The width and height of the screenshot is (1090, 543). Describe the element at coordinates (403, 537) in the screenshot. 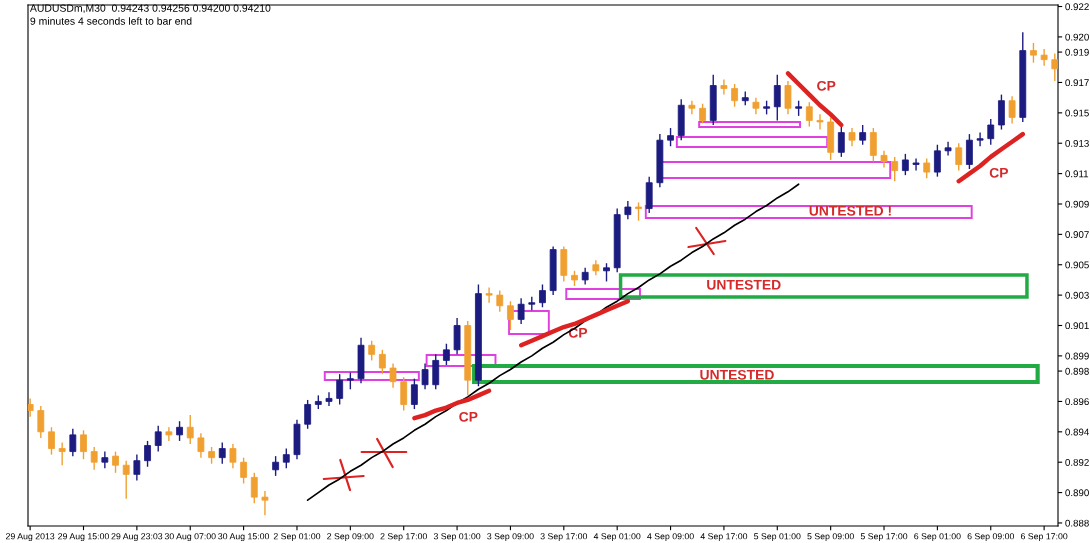

I see `x-tick-label: 2 Sep 17:00` at that location.